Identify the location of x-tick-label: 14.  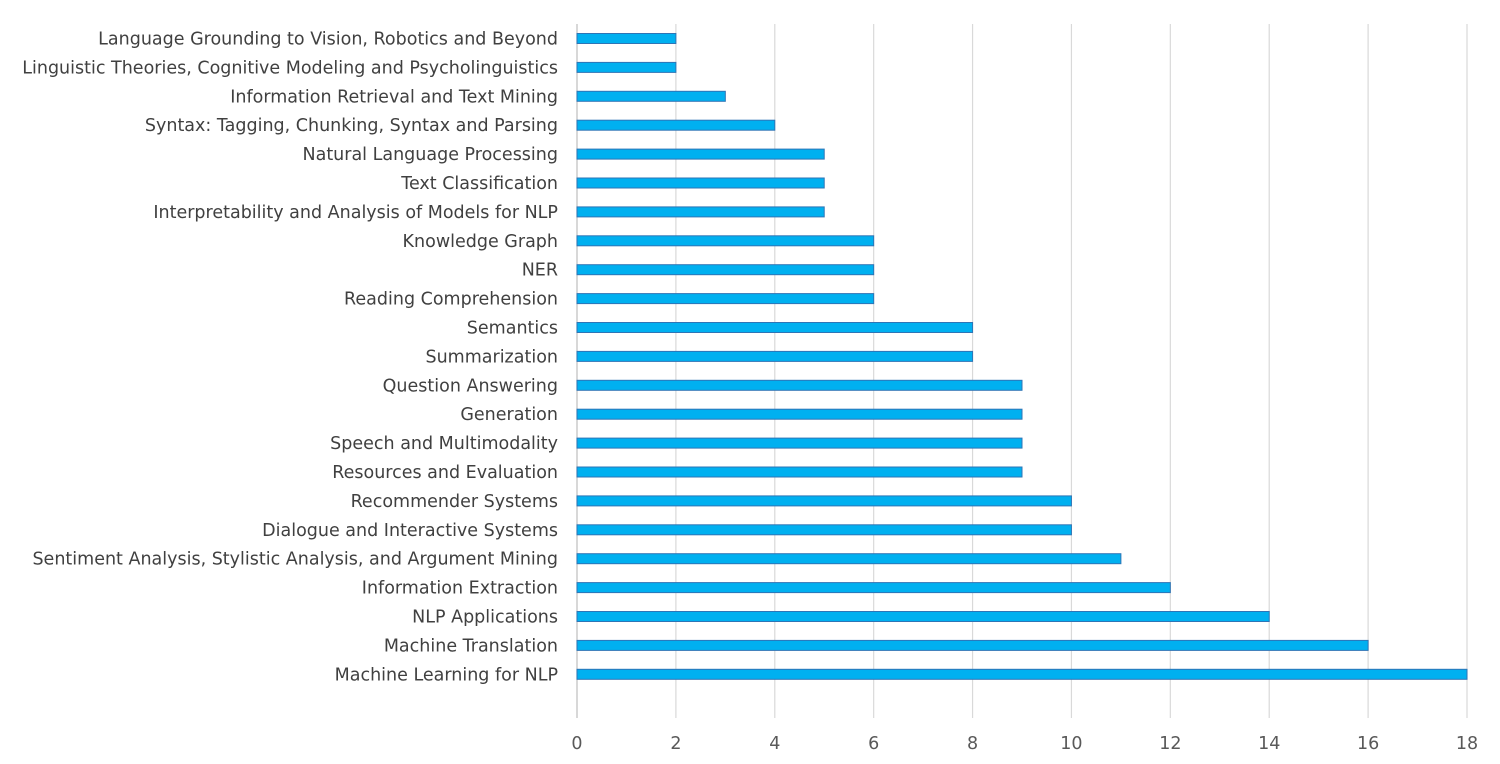
(1269, 744).